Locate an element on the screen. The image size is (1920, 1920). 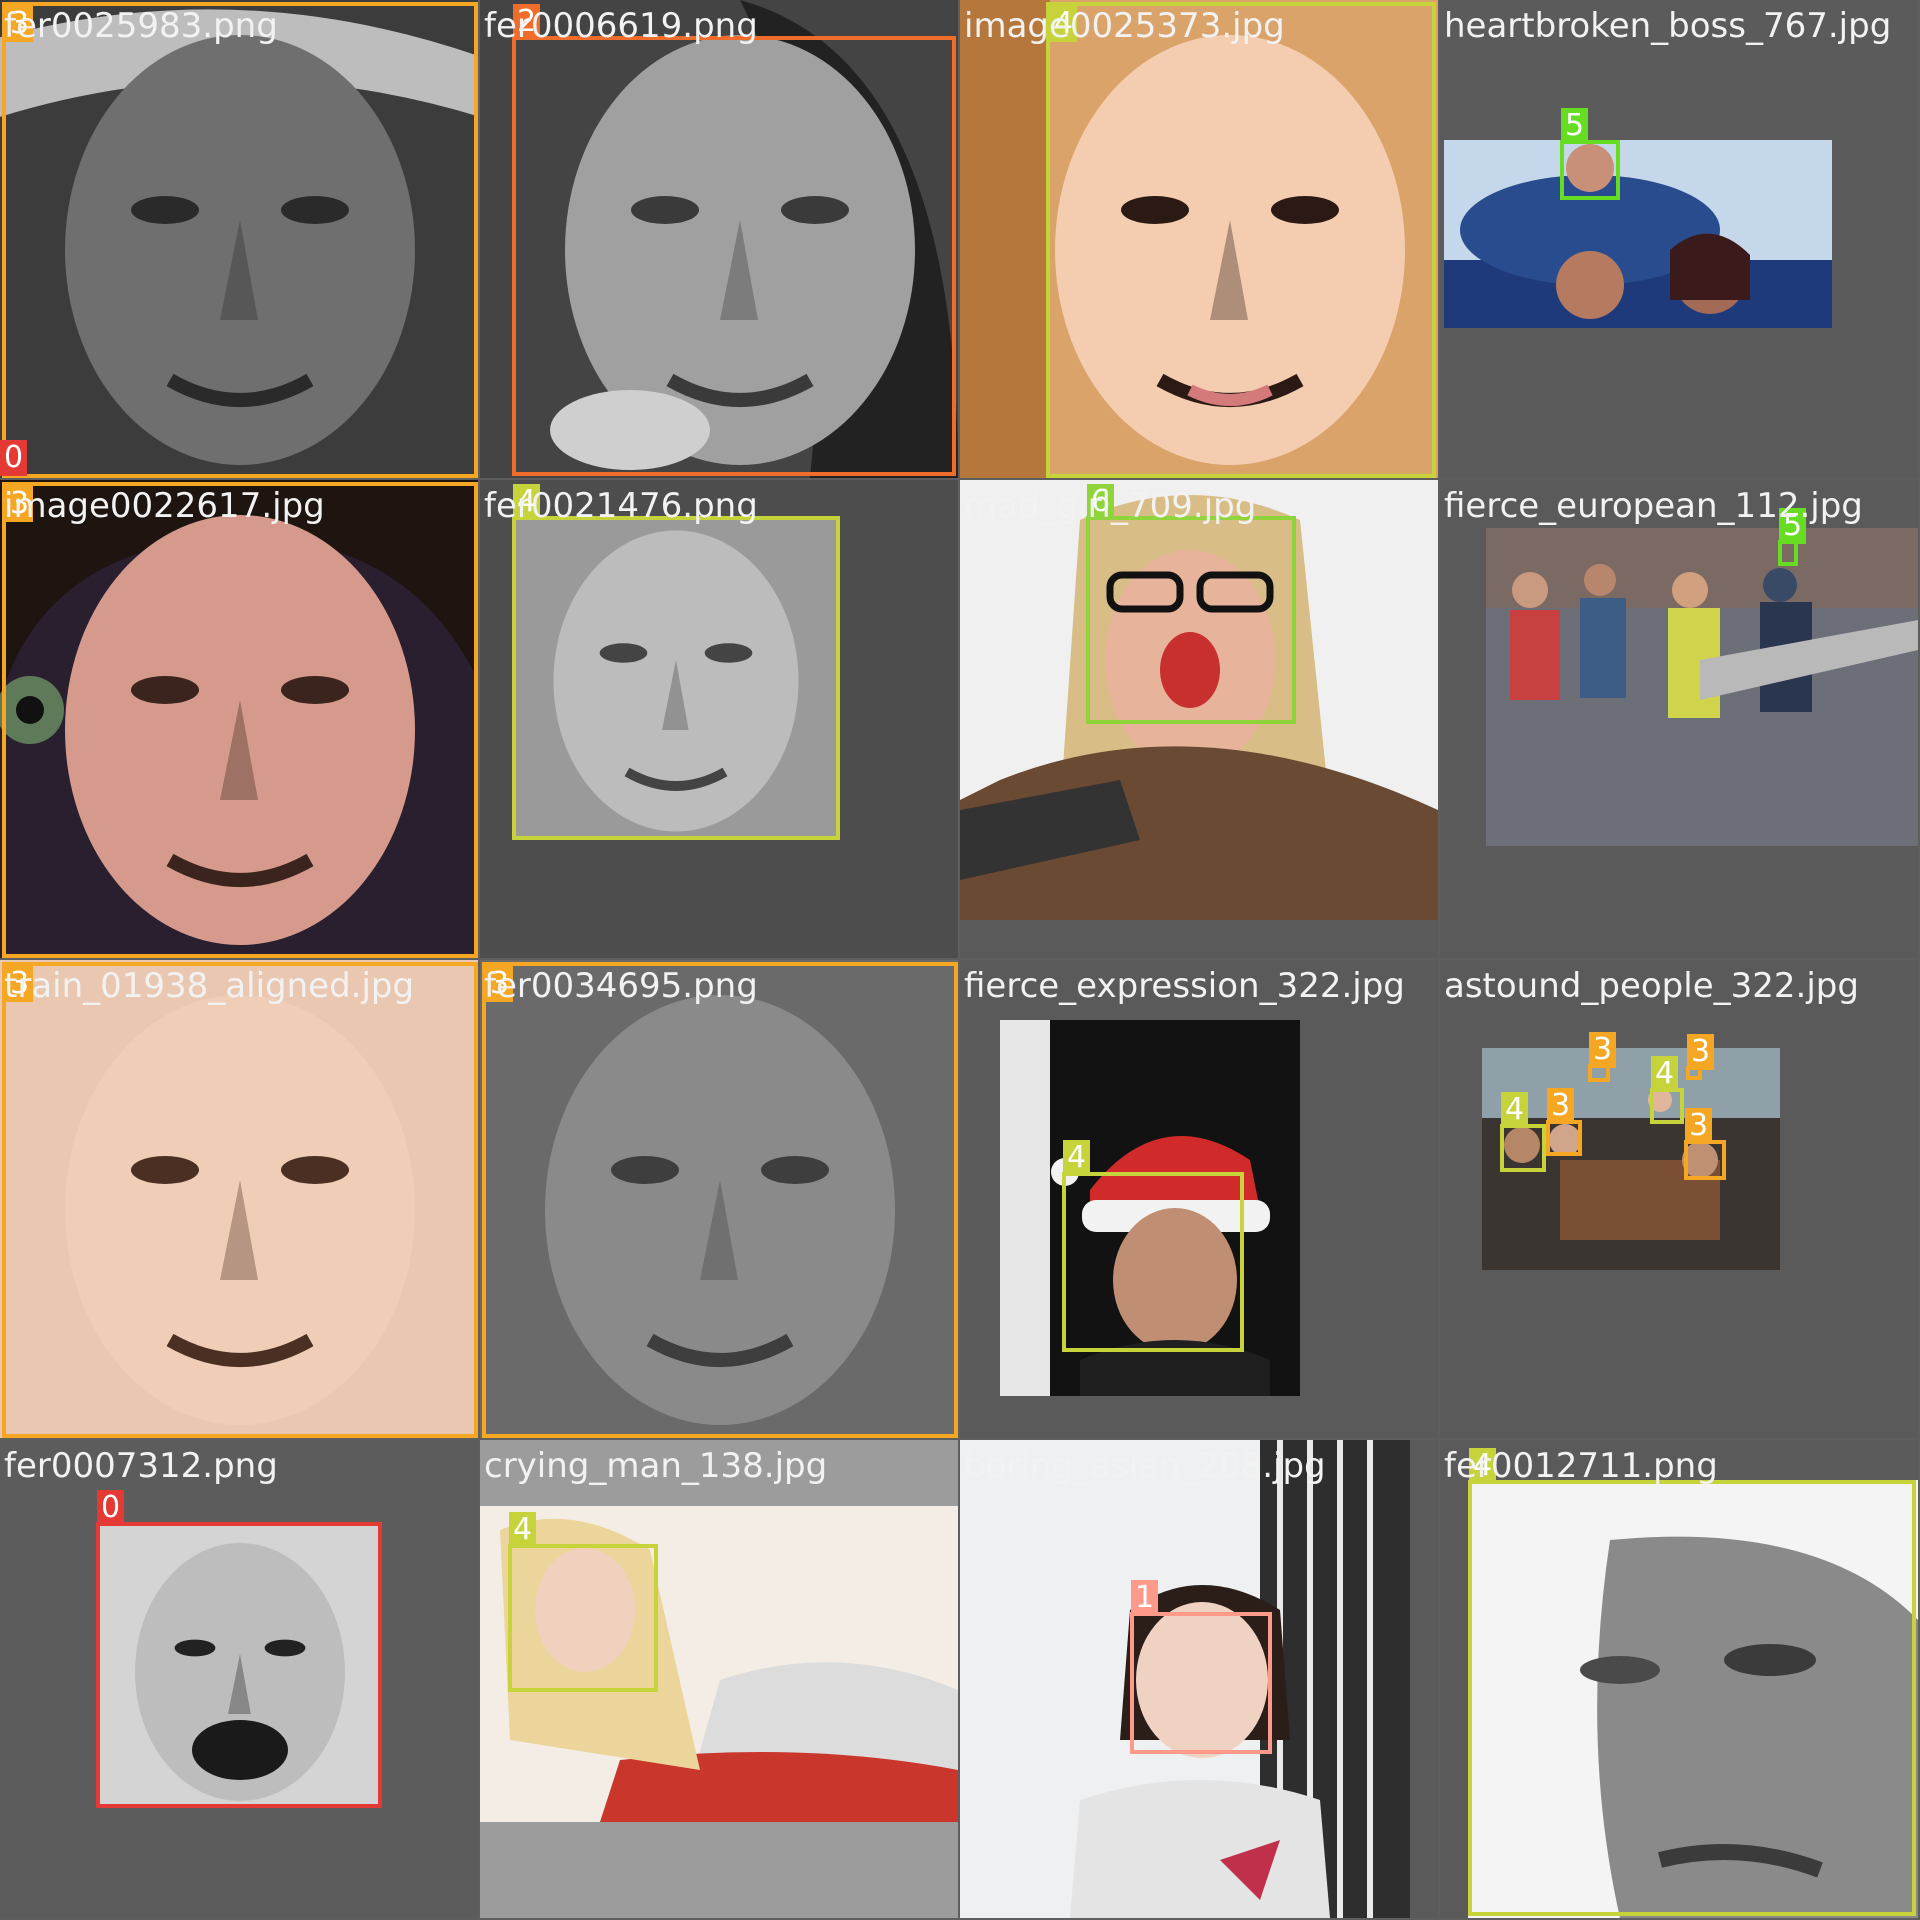
mosaic-tile: astound_people_322.jpg 4 3 3 4 3 3 is located at coordinates (1679, 1199).